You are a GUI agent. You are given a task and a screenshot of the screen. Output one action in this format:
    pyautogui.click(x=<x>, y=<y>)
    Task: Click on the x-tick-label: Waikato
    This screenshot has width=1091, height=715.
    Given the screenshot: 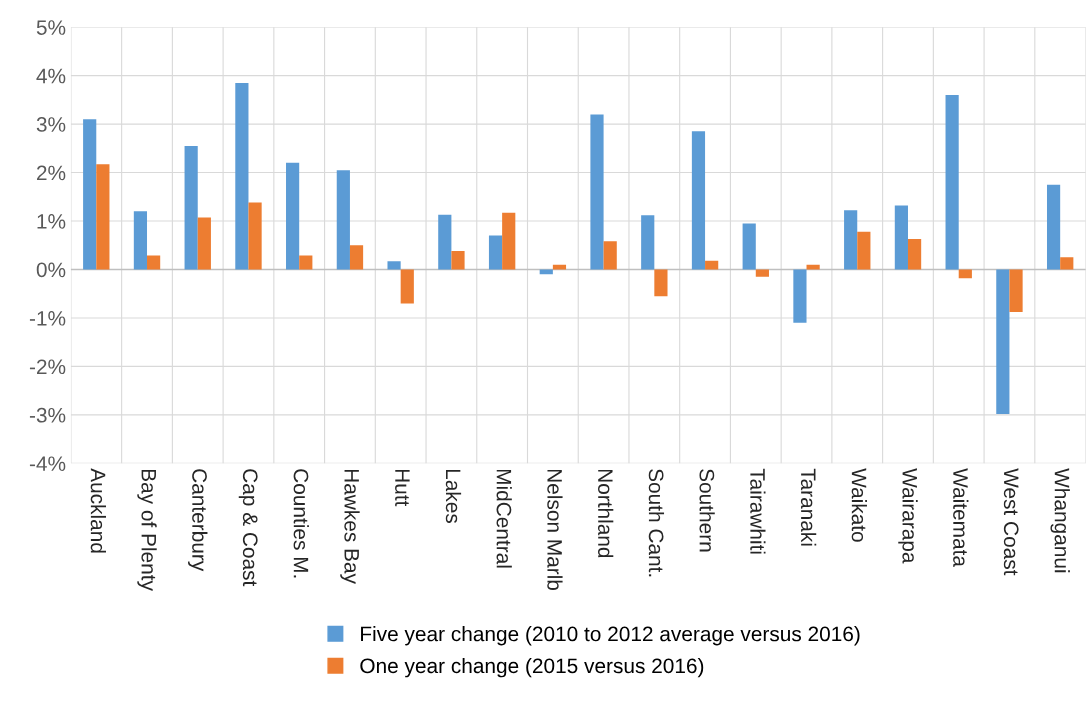 What is the action you would take?
    pyautogui.click(x=859, y=505)
    